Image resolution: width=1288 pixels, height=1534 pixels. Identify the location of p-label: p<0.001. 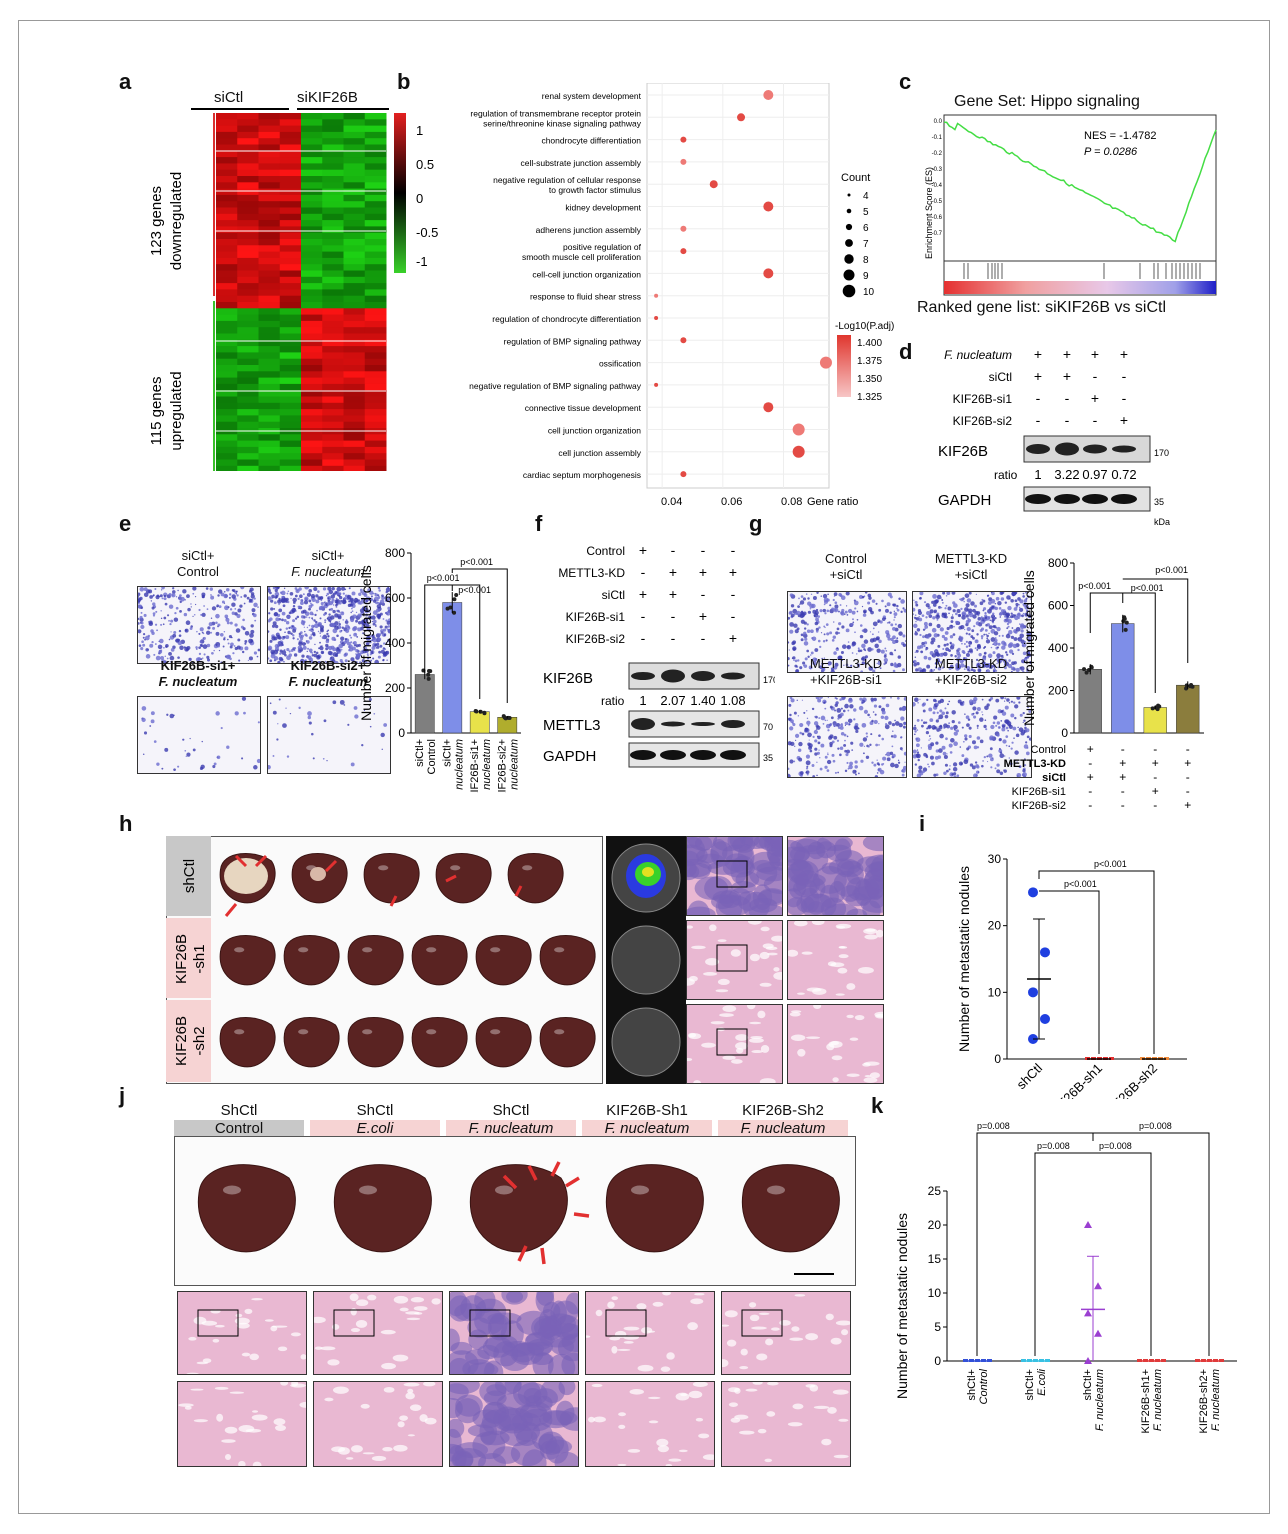
(476, 562).